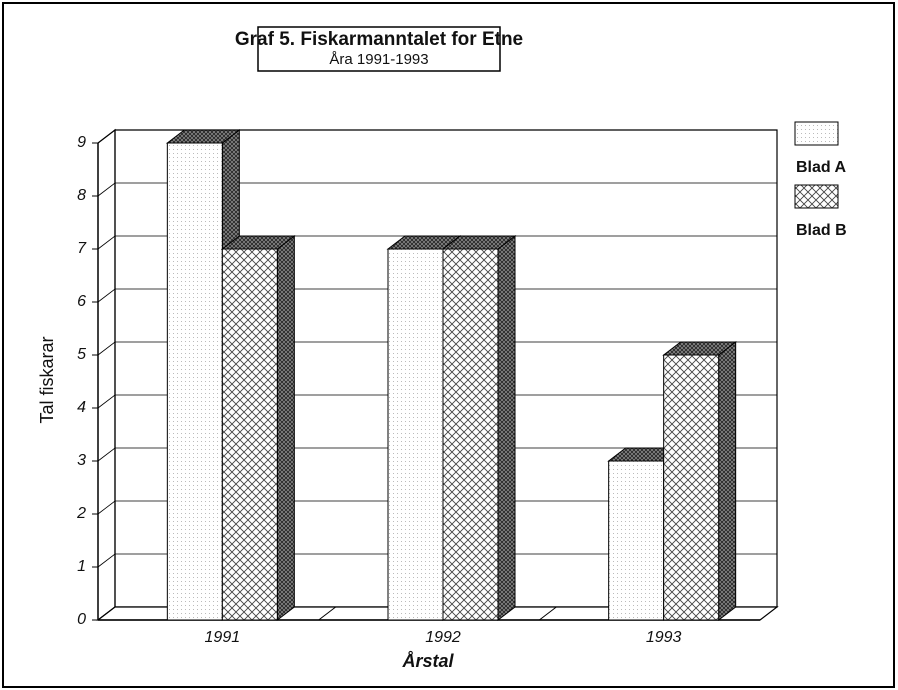  What do you see at coordinates (81, 460) in the screenshot?
I see `y-tick-label: 3` at bounding box center [81, 460].